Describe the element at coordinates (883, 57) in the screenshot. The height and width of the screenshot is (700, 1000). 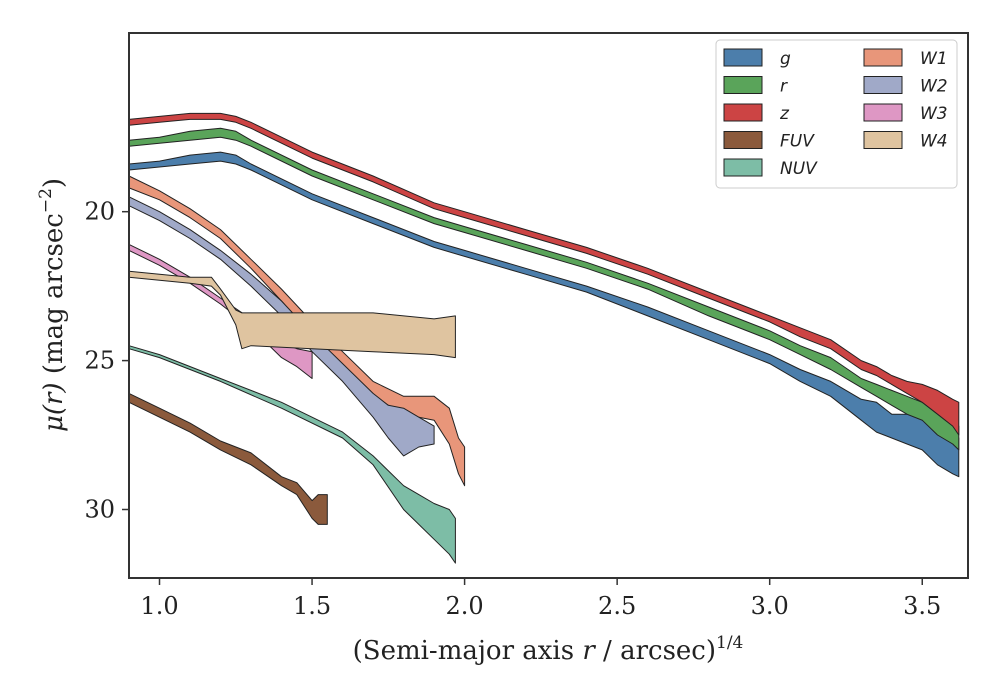
I see `legend-swatch-w1` at that location.